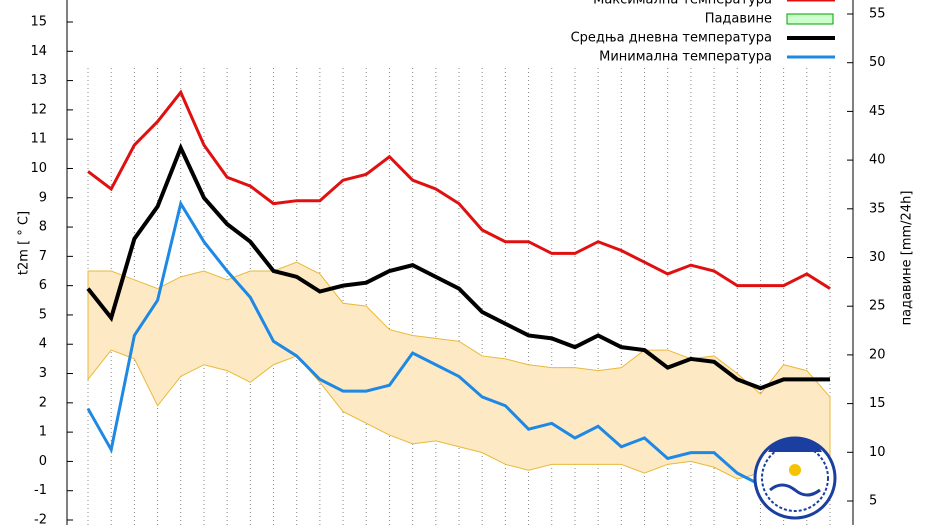  What do you see at coordinates (877, 452) in the screenshot?
I see `y2-tick-label: 10` at bounding box center [877, 452].